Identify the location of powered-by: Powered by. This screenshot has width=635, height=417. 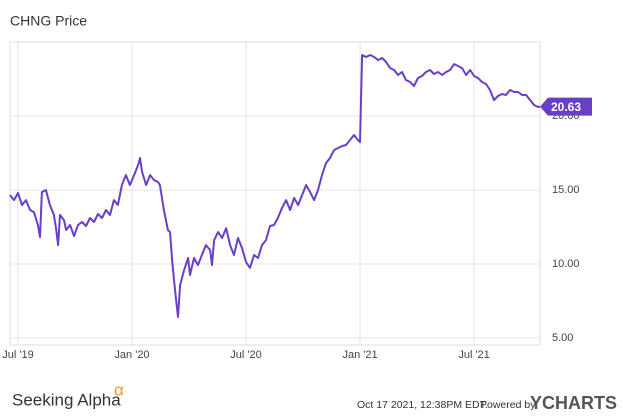
(508, 405).